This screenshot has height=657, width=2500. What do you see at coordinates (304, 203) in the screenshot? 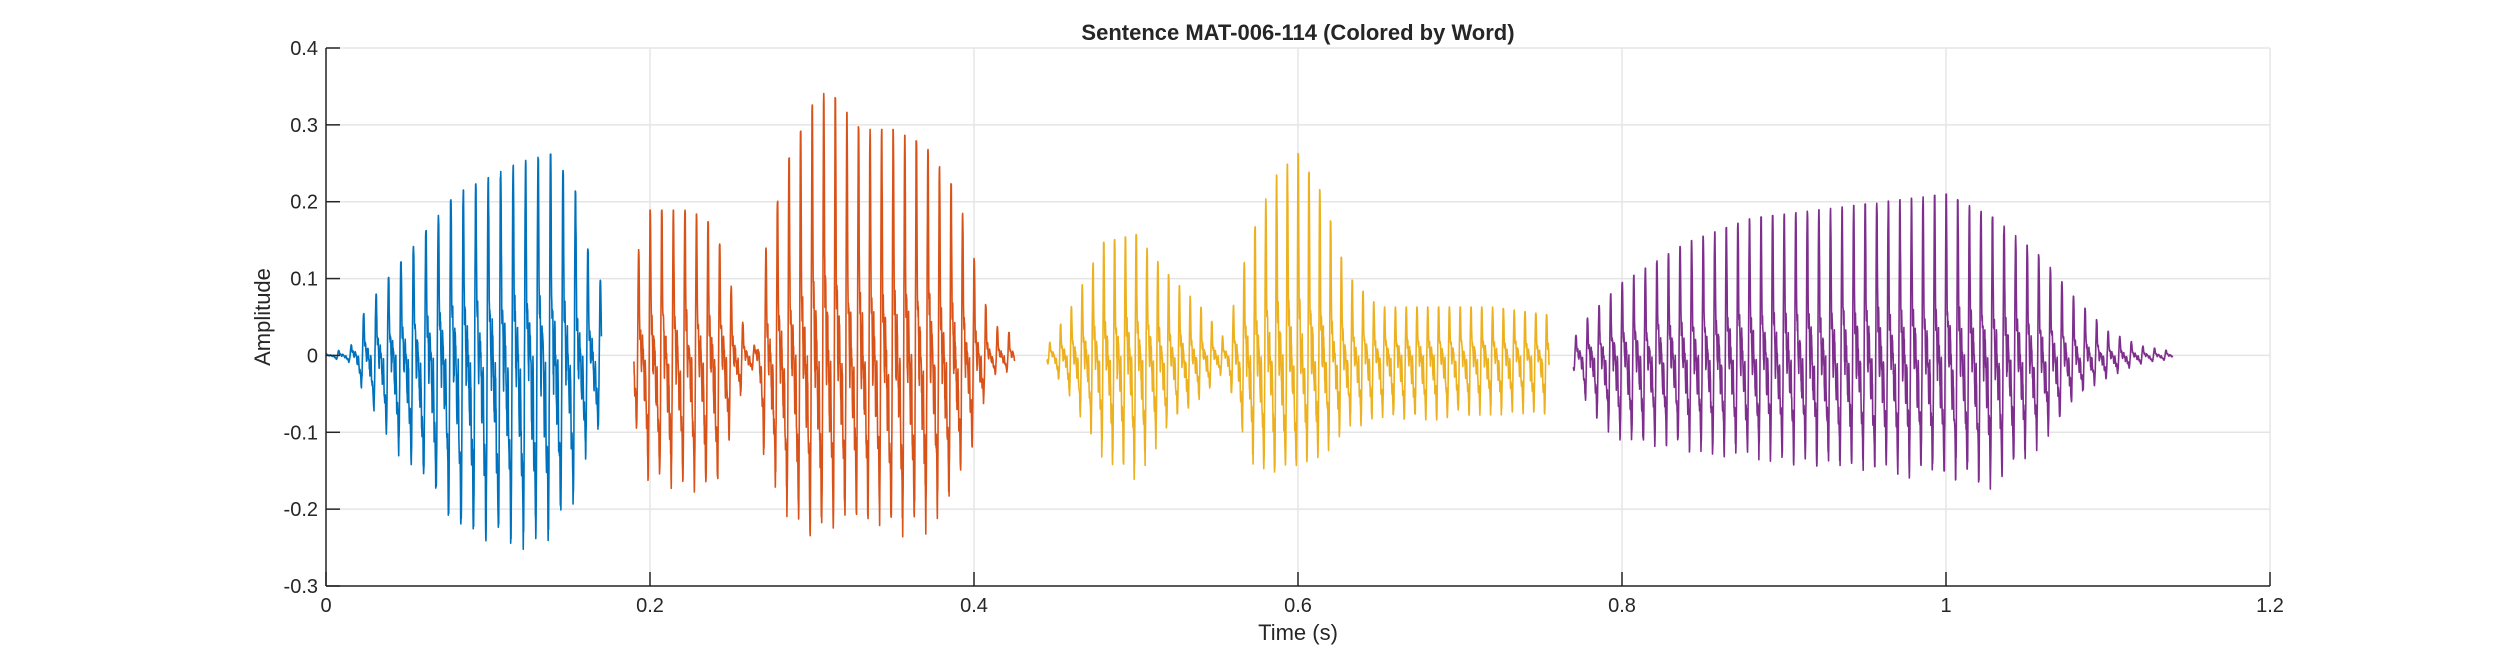
I see `y-tick-label: 0.2` at bounding box center [304, 203].